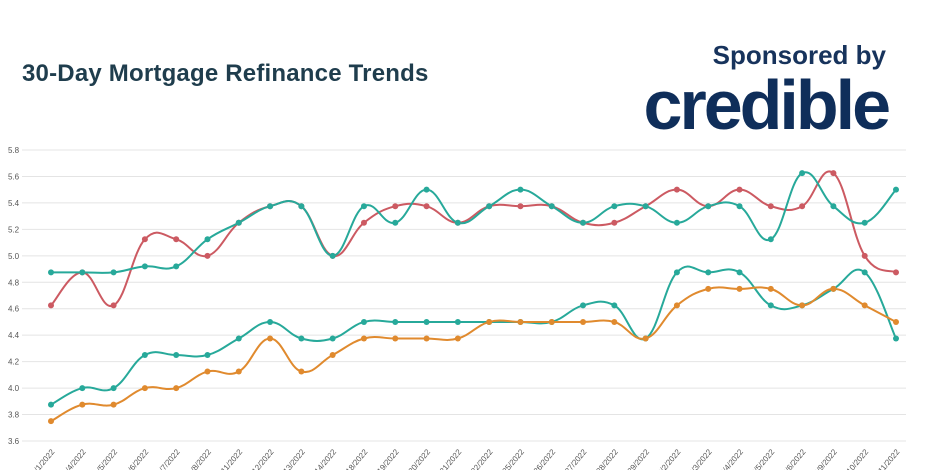 The image size is (932, 470). Describe the element at coordinates (762, 458) in the screenshot. I see `x-tick-label: 2/5/2022` at that location.